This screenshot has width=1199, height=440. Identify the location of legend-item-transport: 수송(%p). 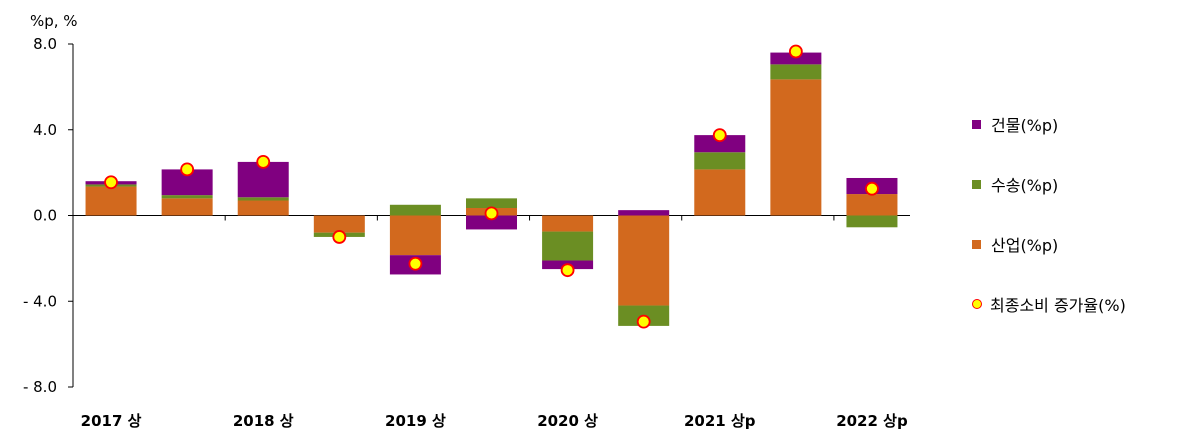
(1015, 184).